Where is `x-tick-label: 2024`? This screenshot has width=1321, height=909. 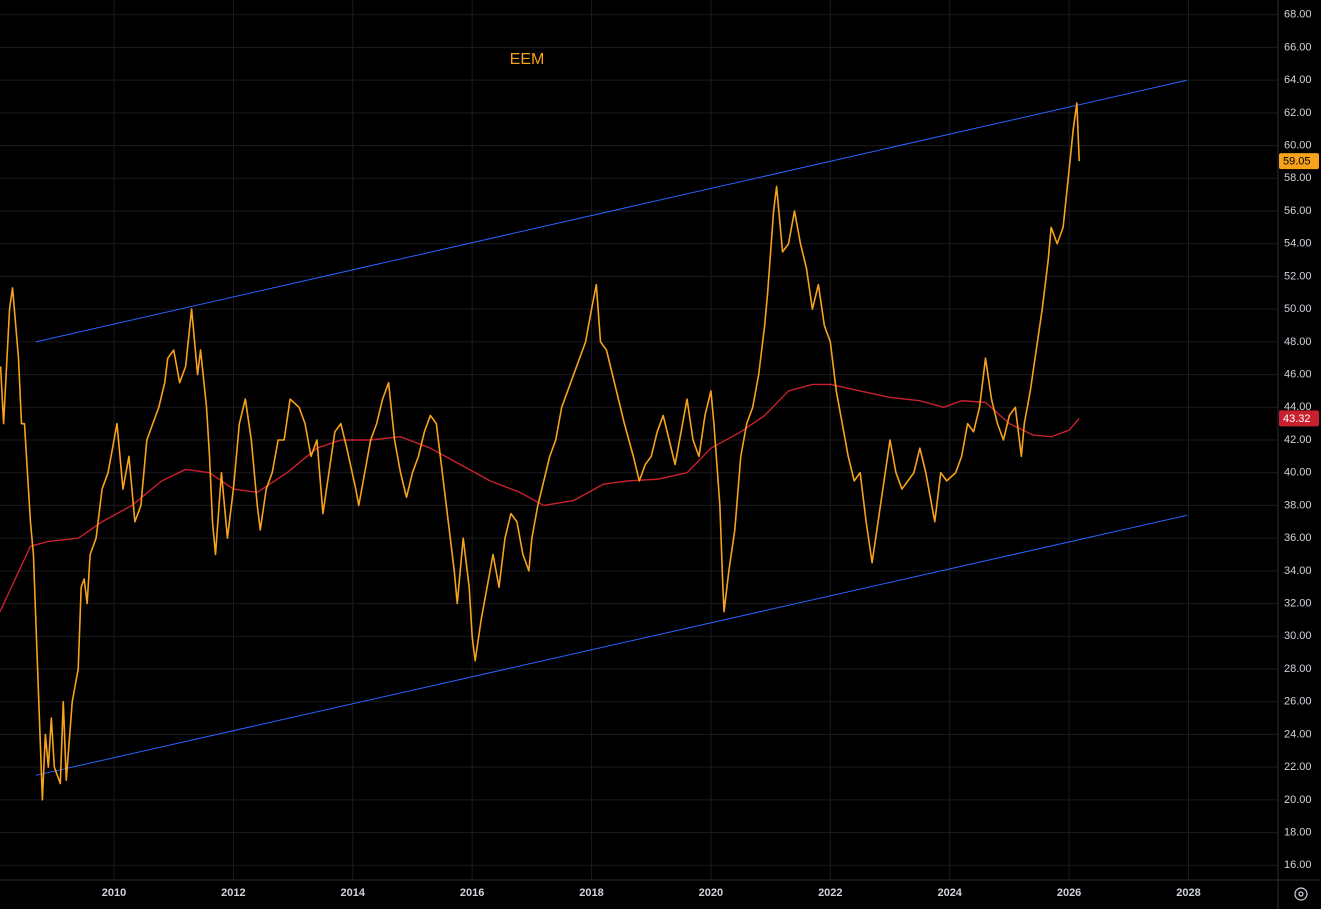 x-tick-label: 2024 is located at coordinates (949, 893).